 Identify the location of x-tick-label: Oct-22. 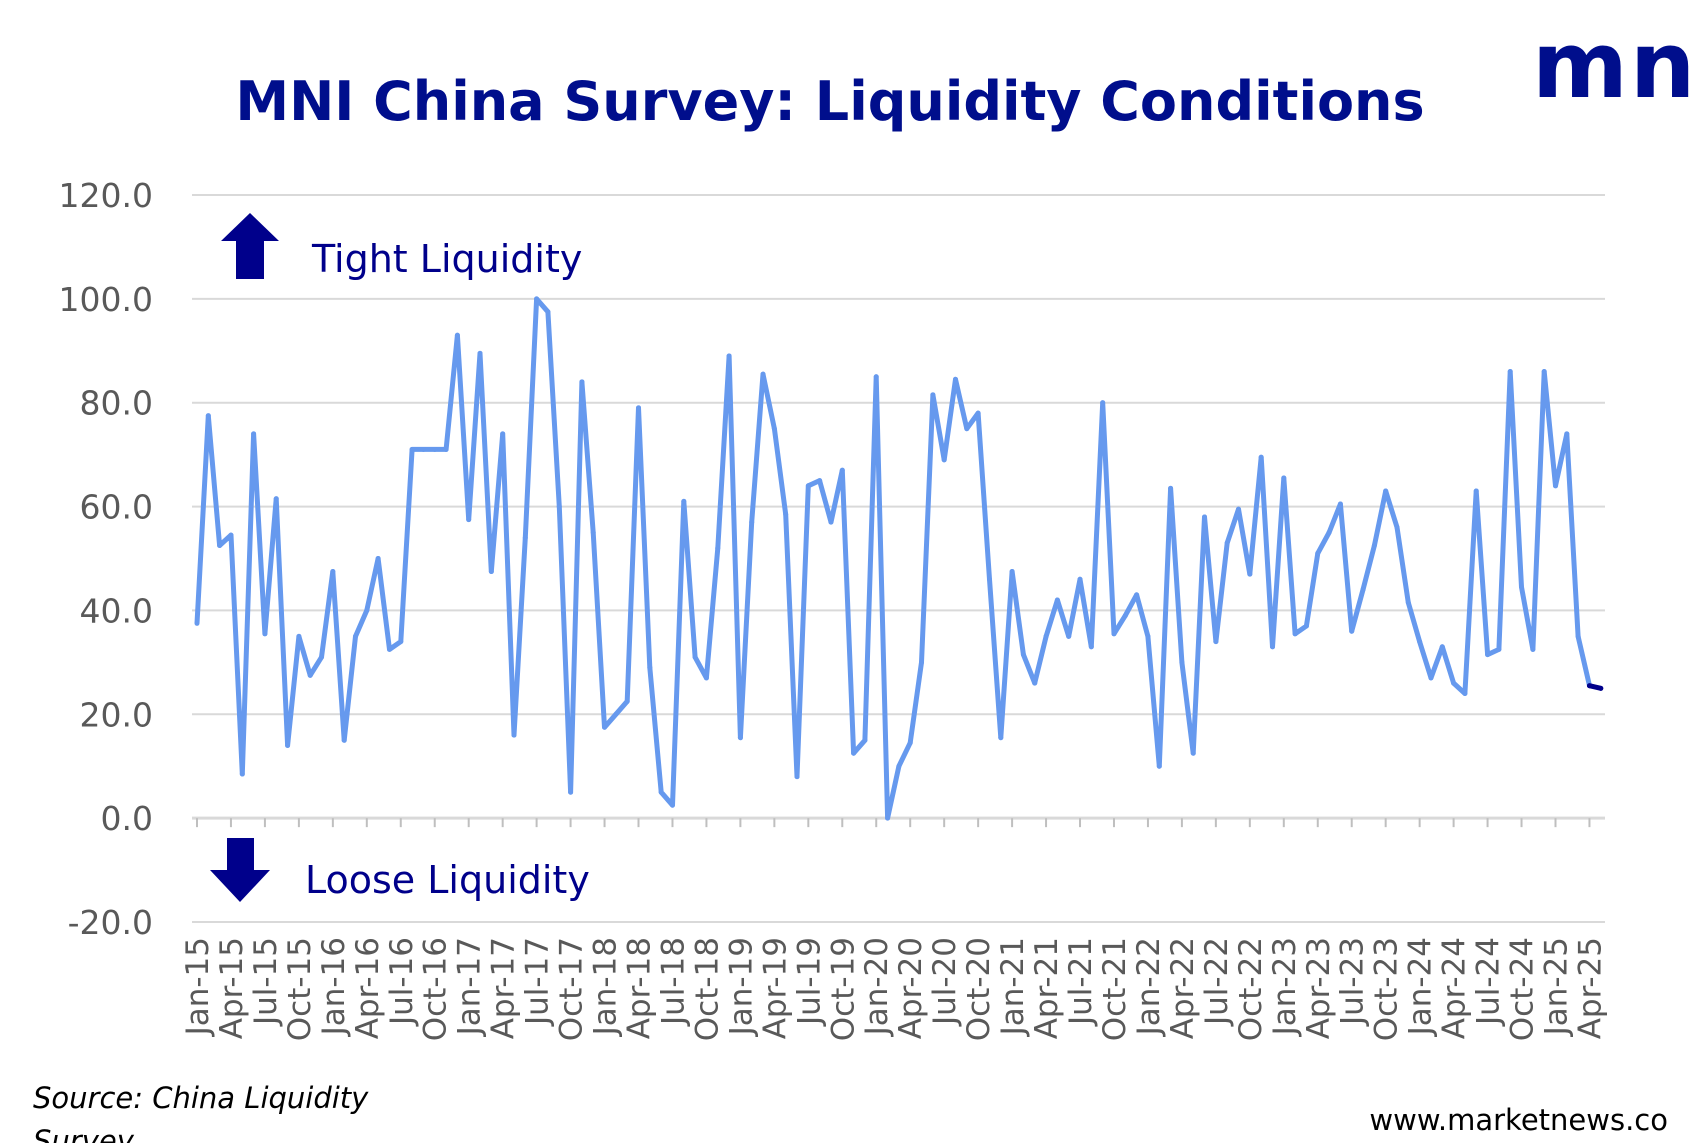
(1251, 989).